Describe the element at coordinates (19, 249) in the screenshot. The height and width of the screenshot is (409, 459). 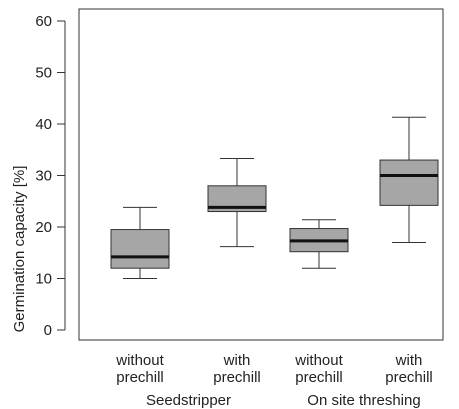
I see `y-axis-title: Germination capacity [%]` at that location.